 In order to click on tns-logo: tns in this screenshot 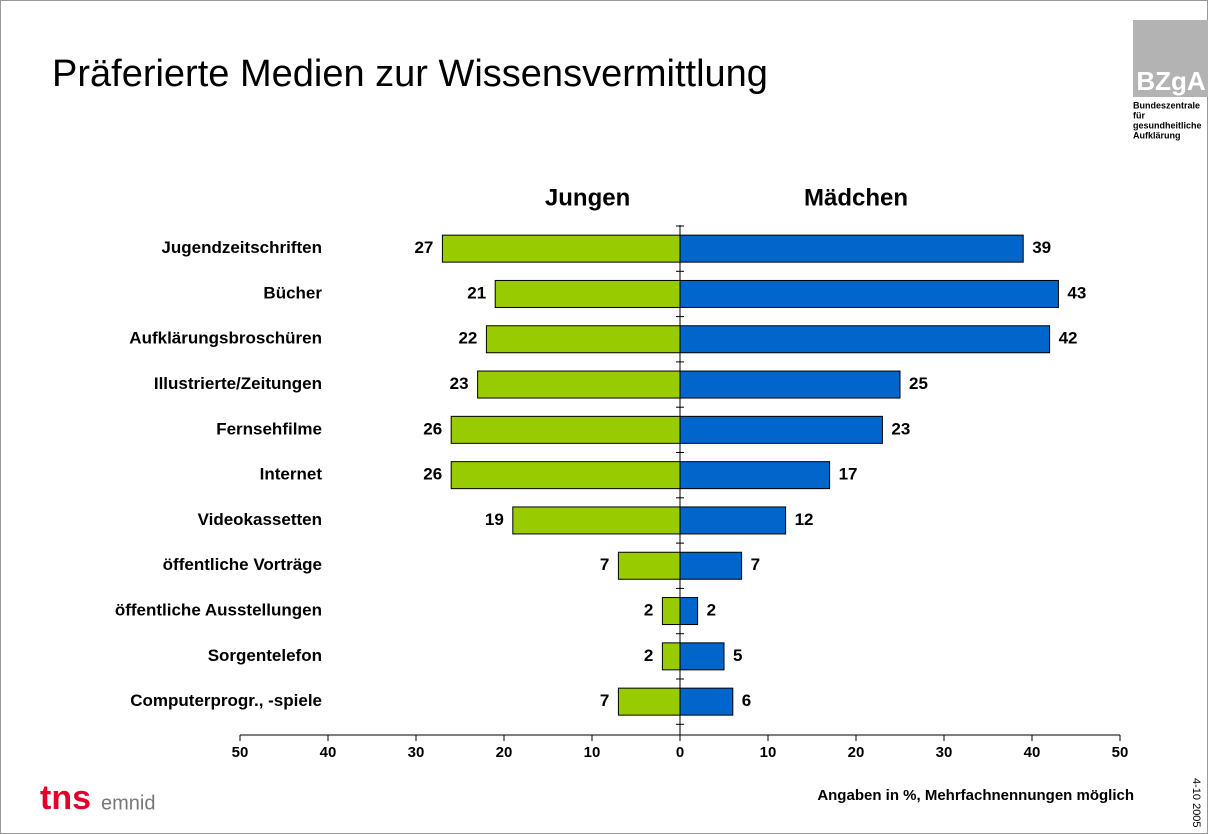, I will do `click(65, 798)`.